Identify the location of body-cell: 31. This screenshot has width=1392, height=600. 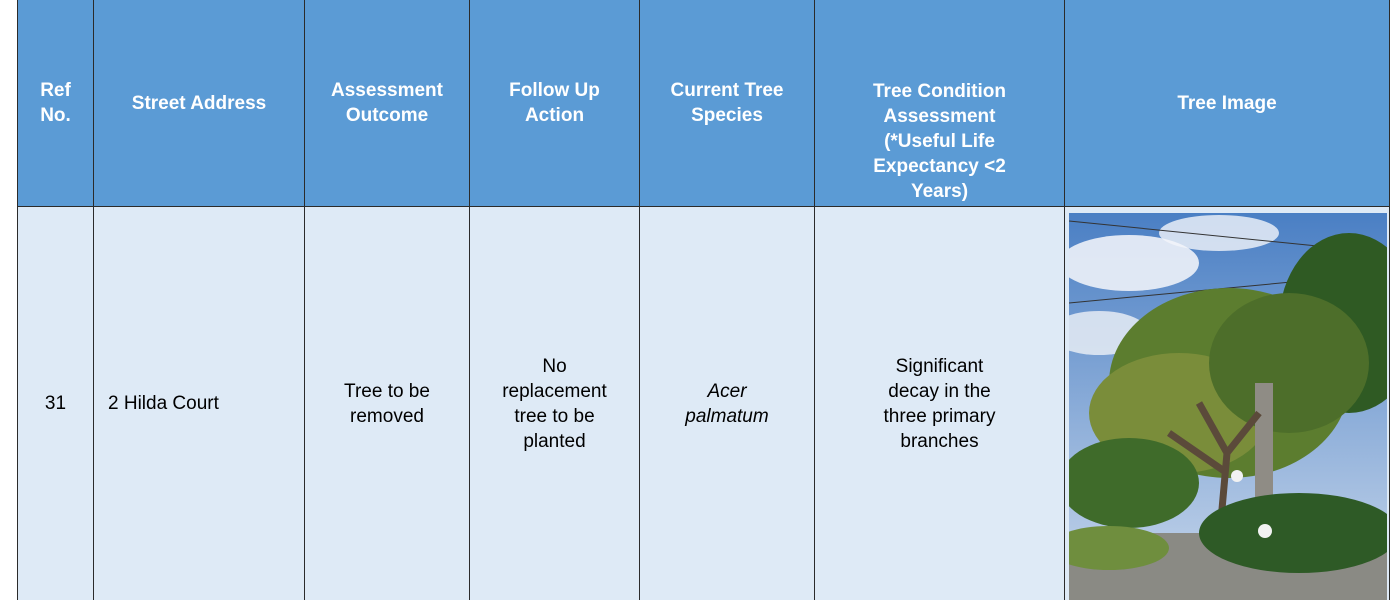
(55, 403).